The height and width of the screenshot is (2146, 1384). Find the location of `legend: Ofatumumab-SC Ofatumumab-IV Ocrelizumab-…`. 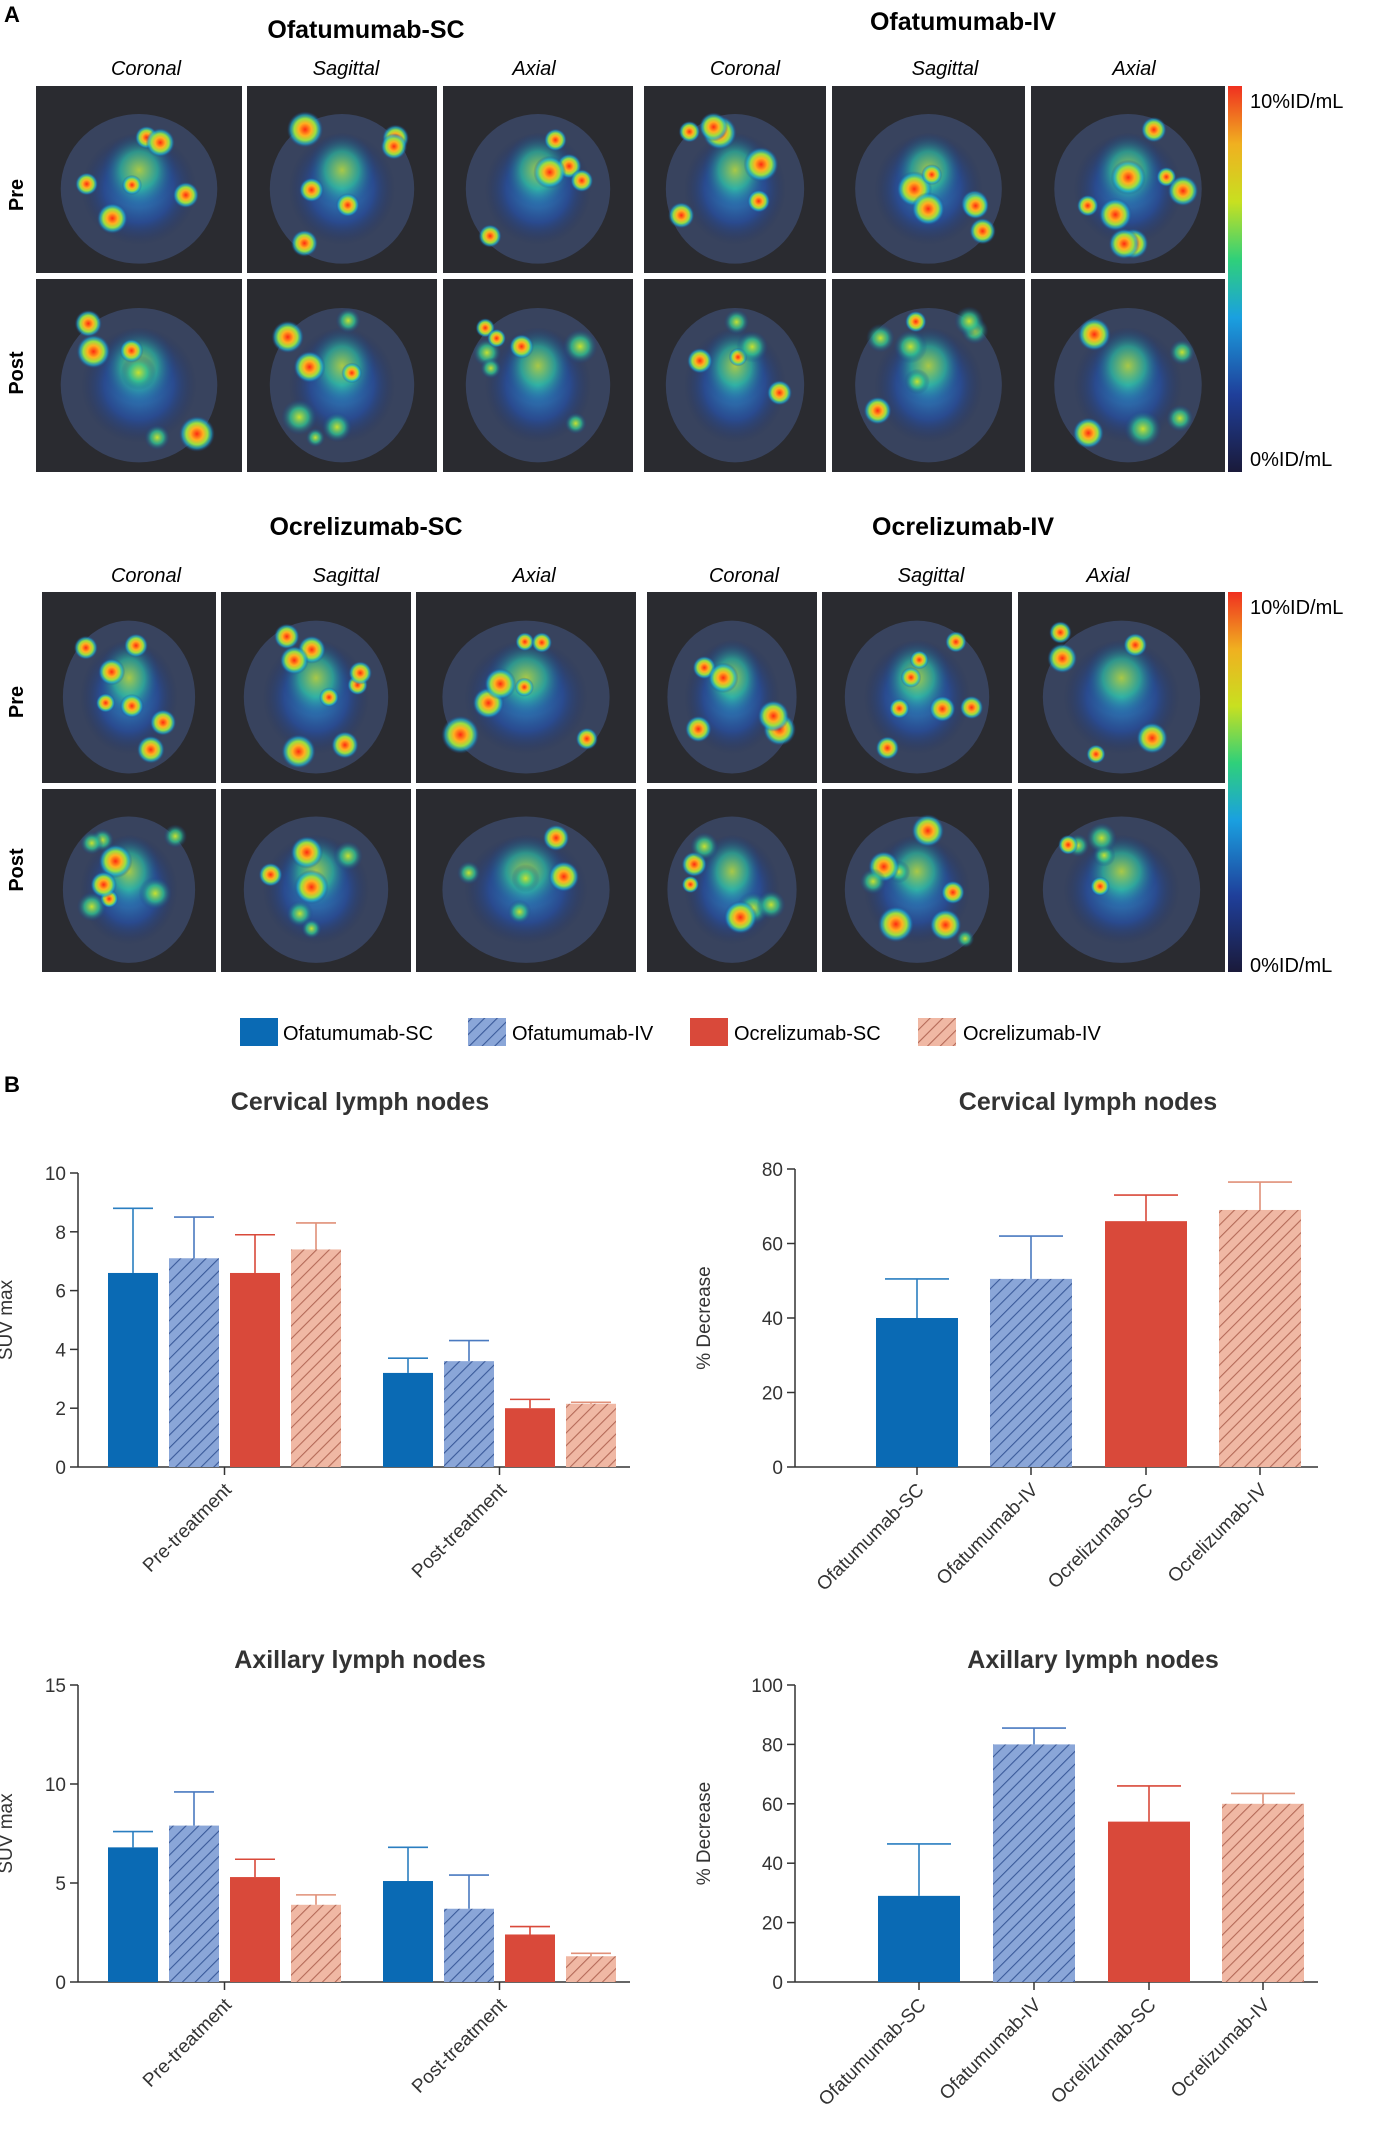

legend: Ofatumumab-SC Ofatumumab-IV Ocrelizumab-… is located at coordinates (670, 1032).